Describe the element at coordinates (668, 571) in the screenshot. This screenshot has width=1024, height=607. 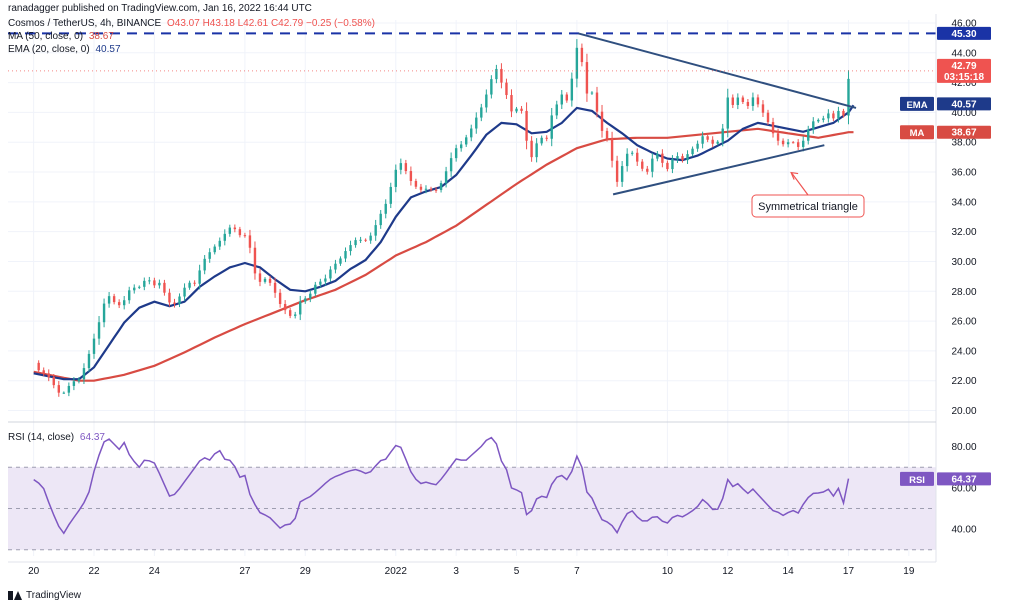
I see `time-tick-label: 10` at that location.